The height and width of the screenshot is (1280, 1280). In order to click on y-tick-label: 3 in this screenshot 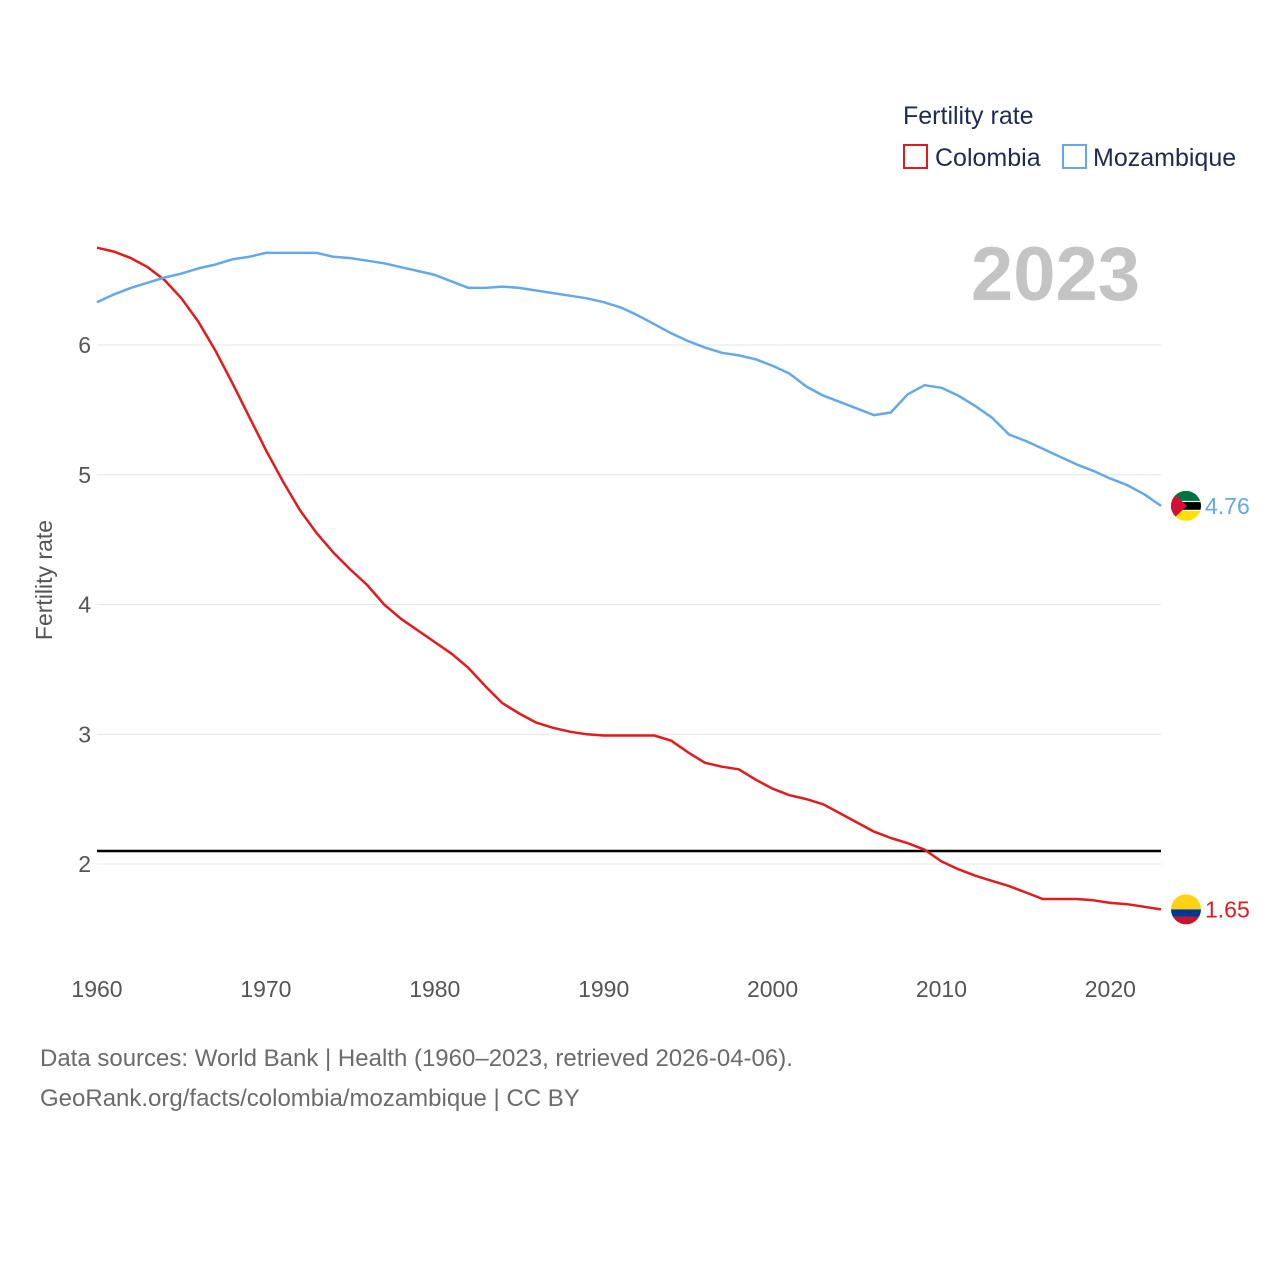, I will do `click(84, 734)`.